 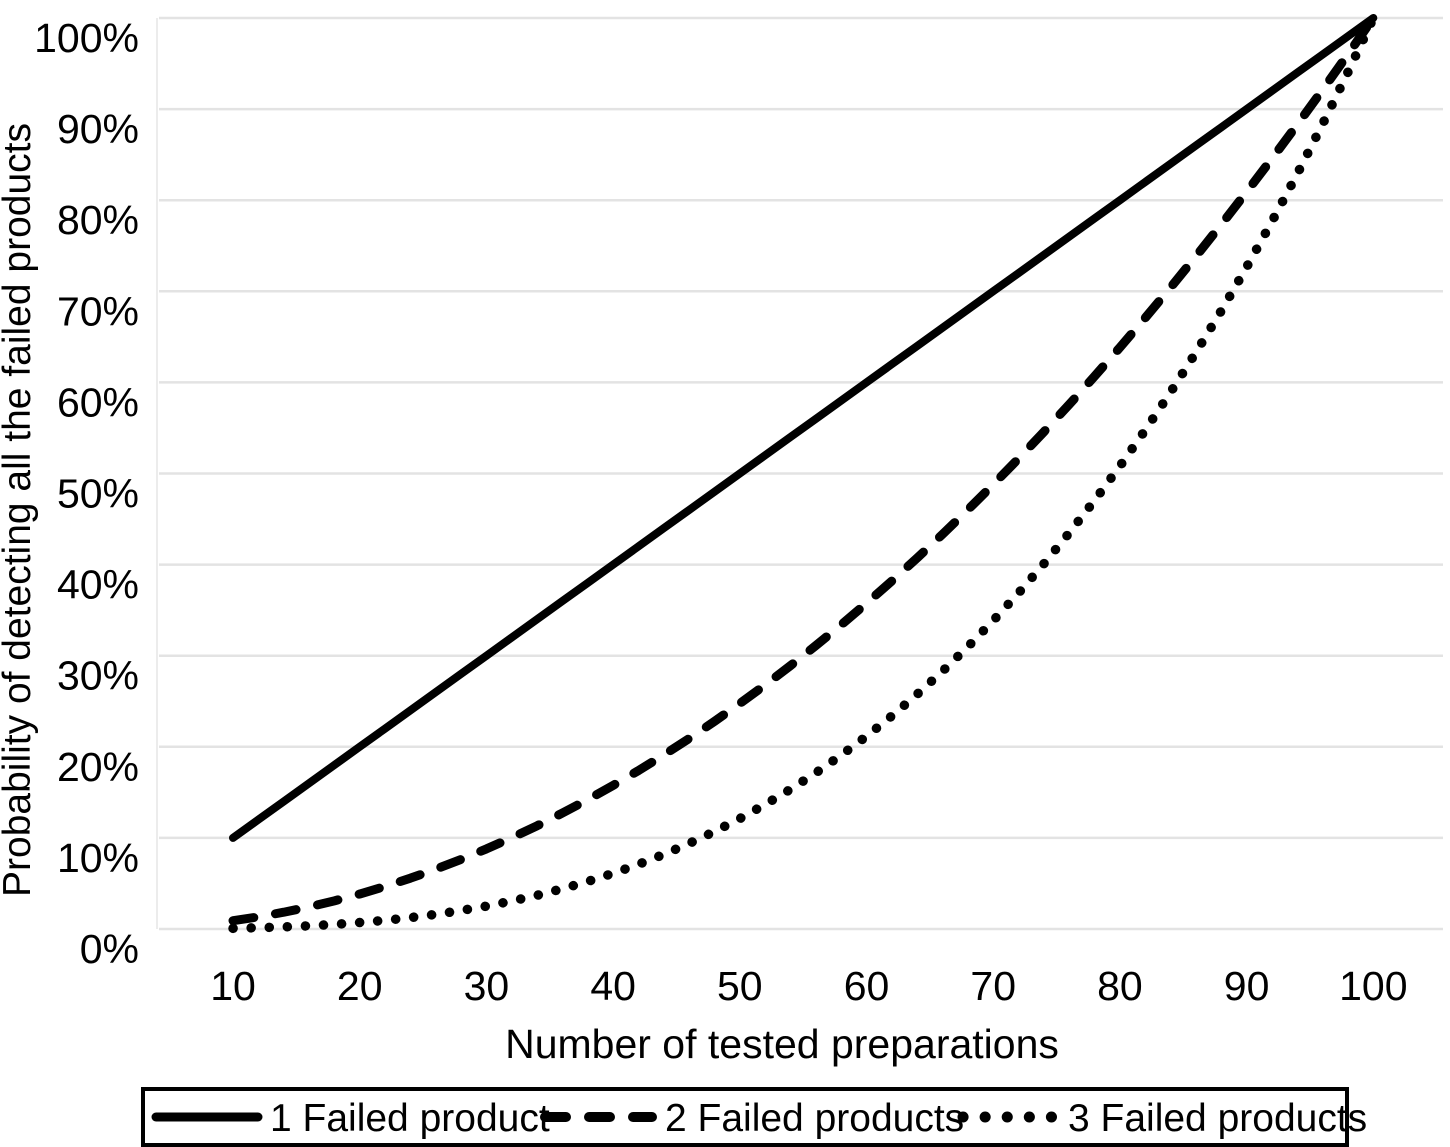 I want to click on y-tick-label: 60%, so click(x=98, y=402).